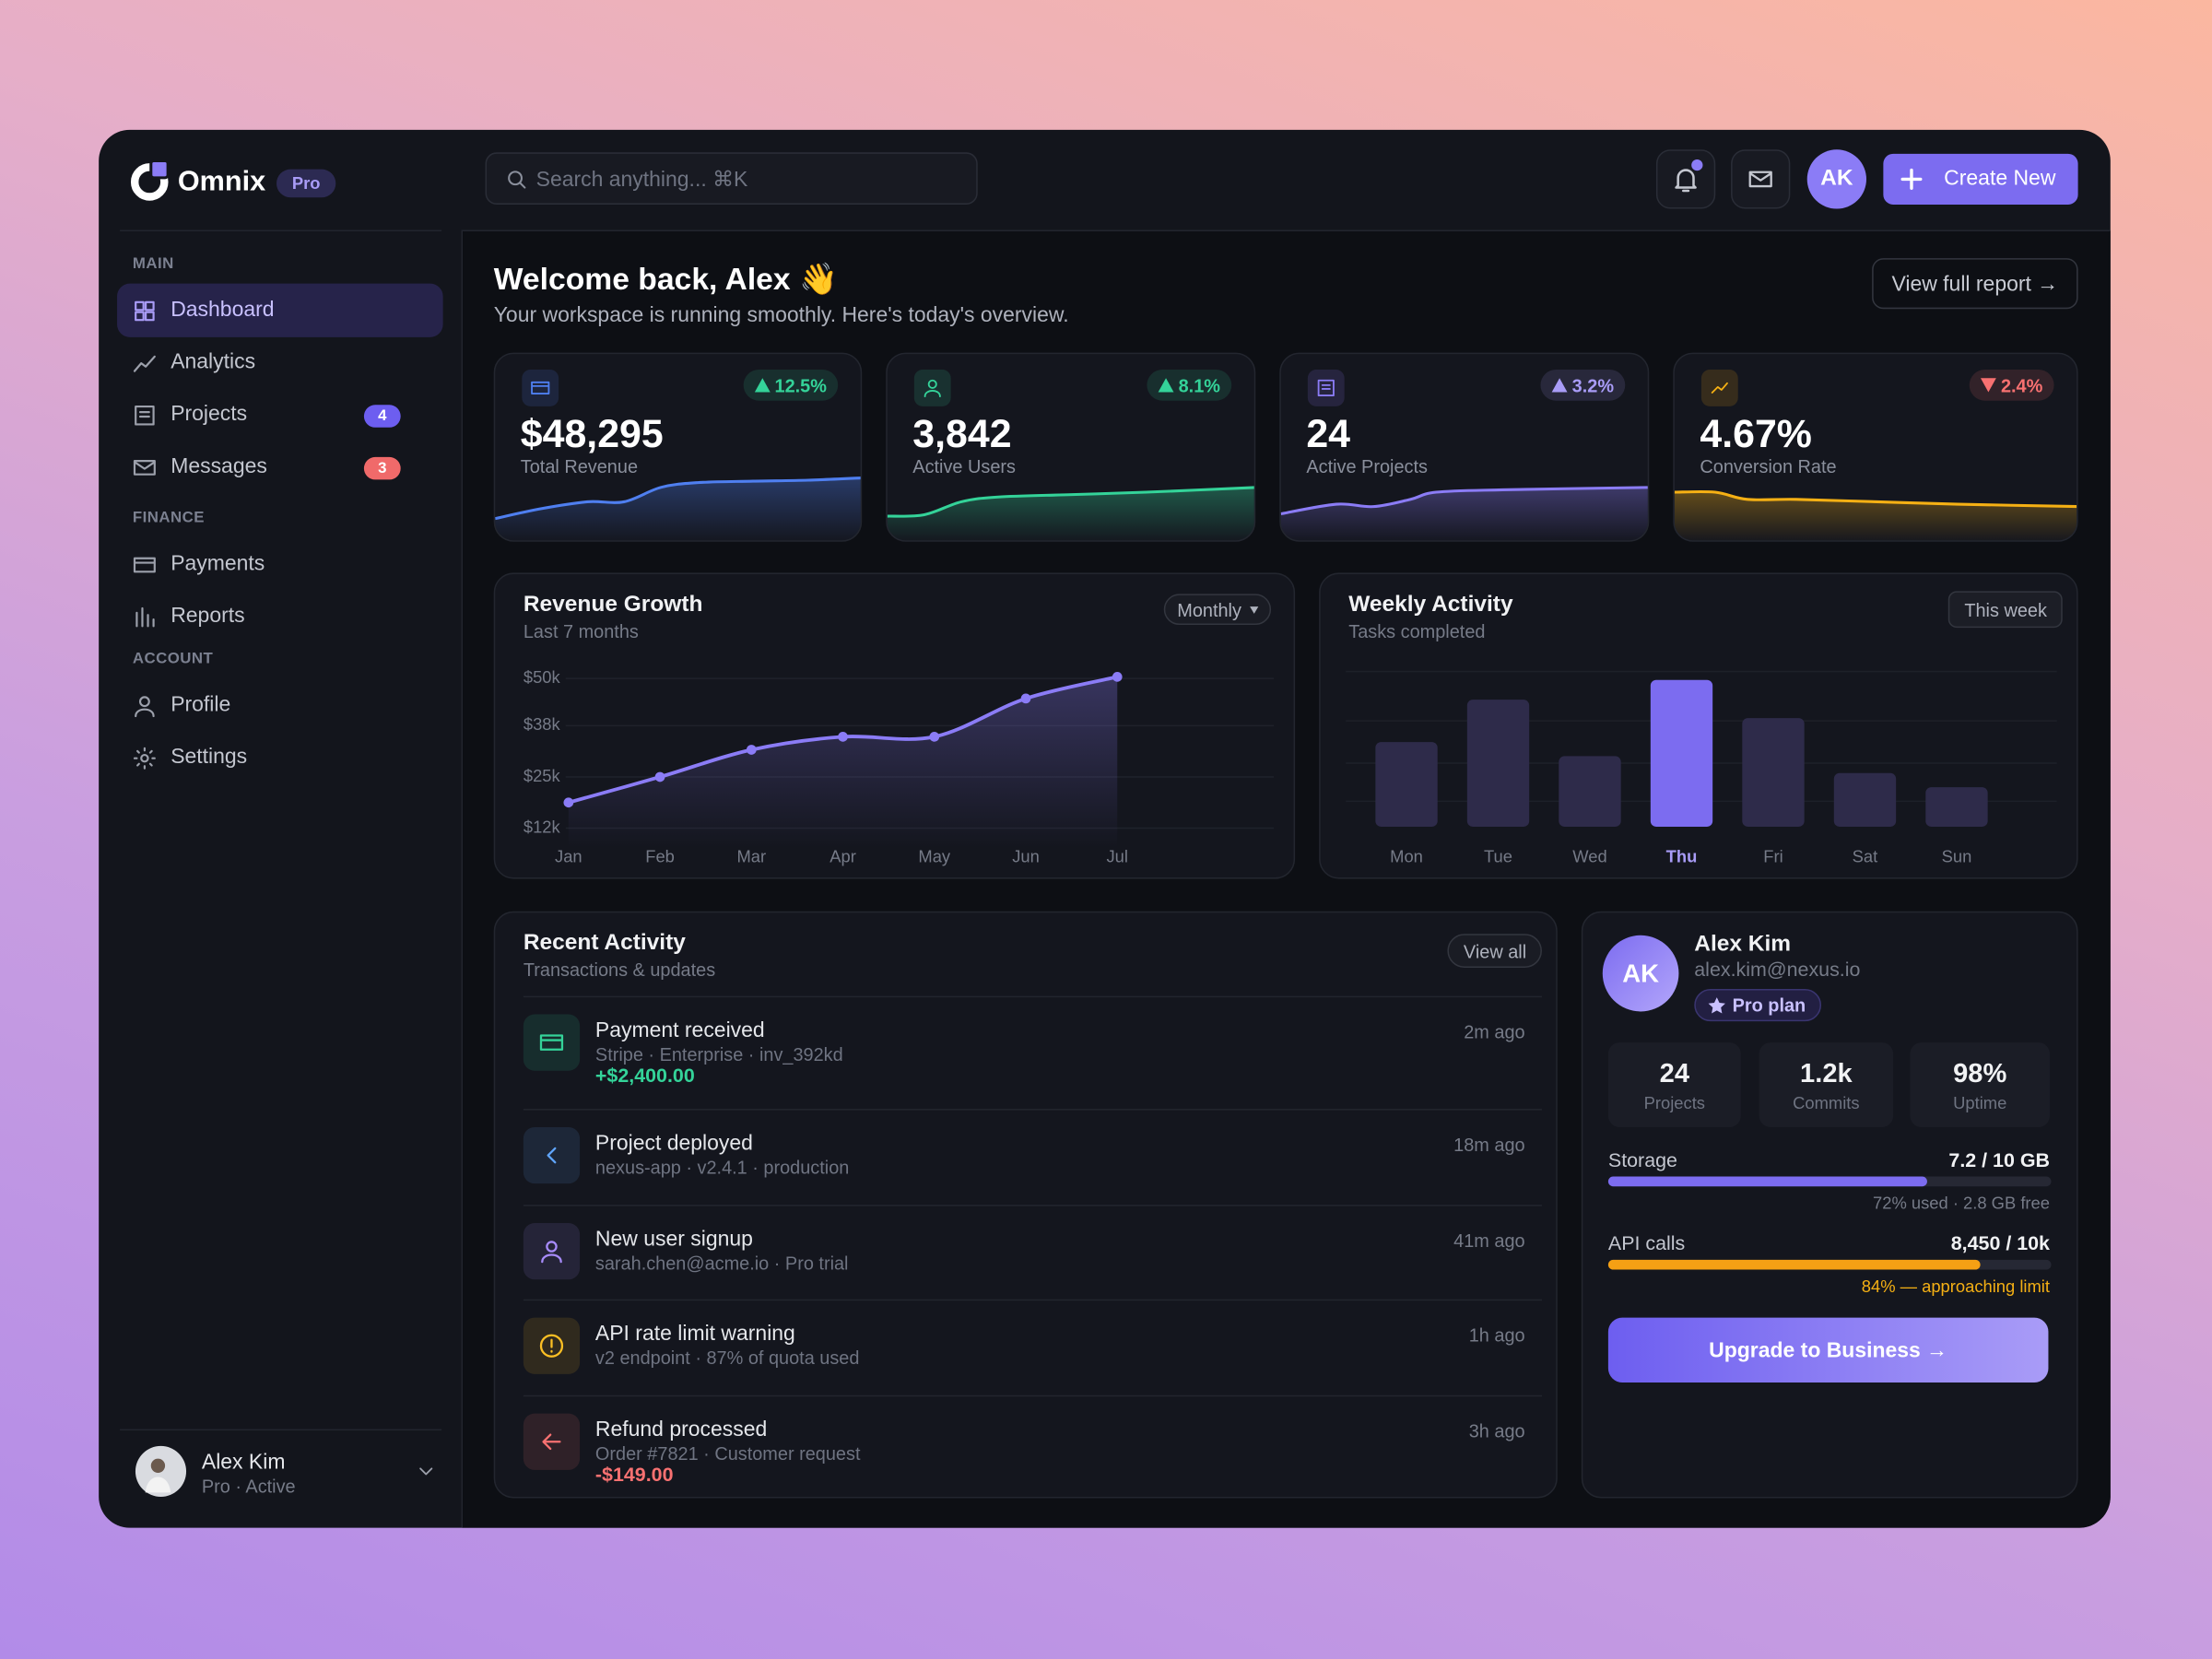 The height and width of the screenshot is (1659, 2212). I want to click on activity-time: 18m ago, so click(1489, 1145).